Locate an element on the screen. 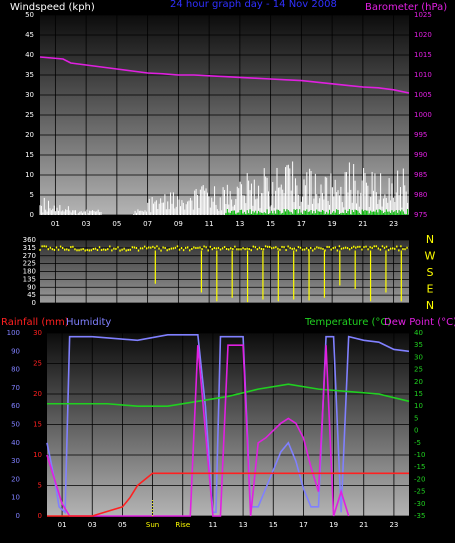  y-right-tick-label: 5 is located at coordinates (416, 418).